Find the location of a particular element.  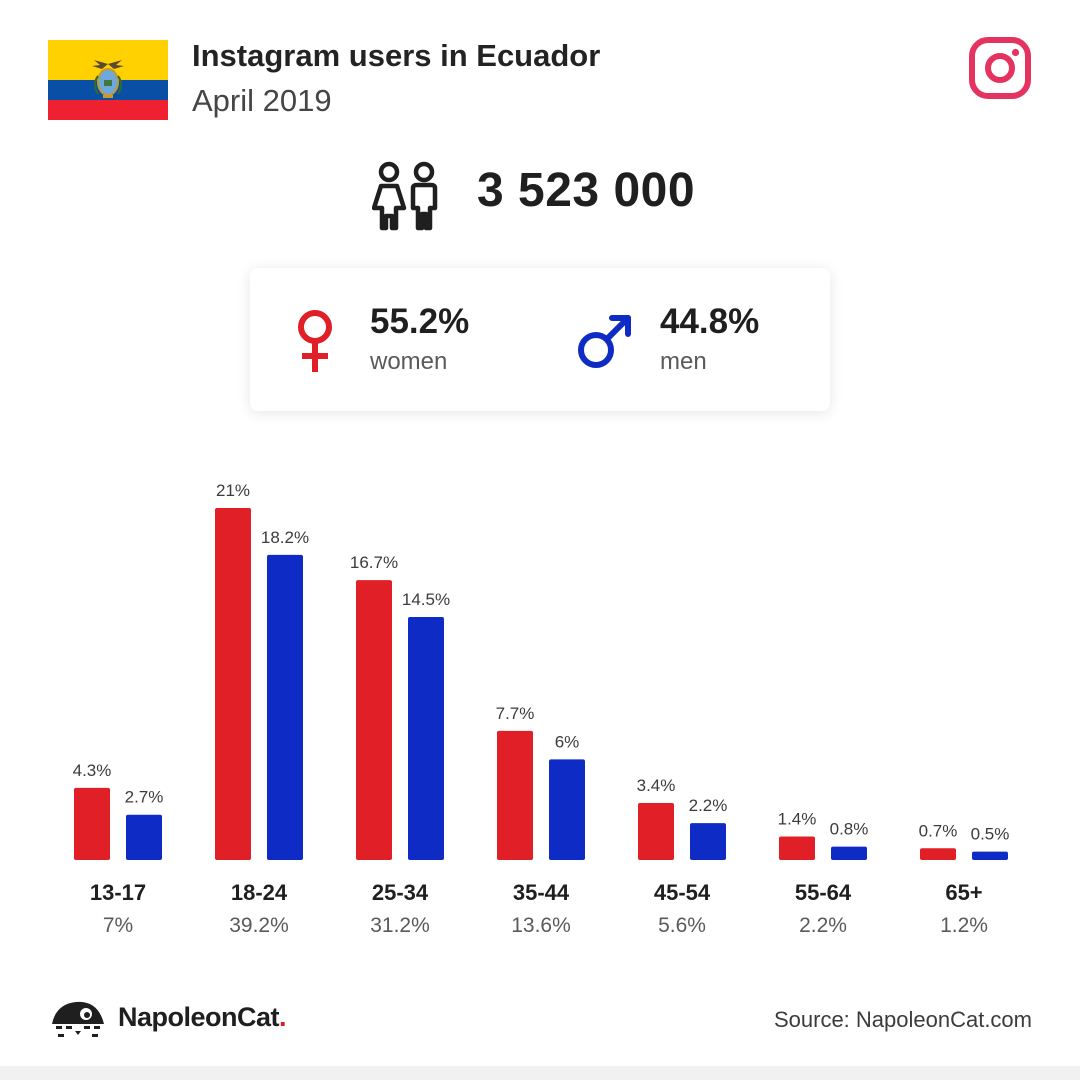

category-total-35-44: 13.6% is located at coordinates (541, 925).